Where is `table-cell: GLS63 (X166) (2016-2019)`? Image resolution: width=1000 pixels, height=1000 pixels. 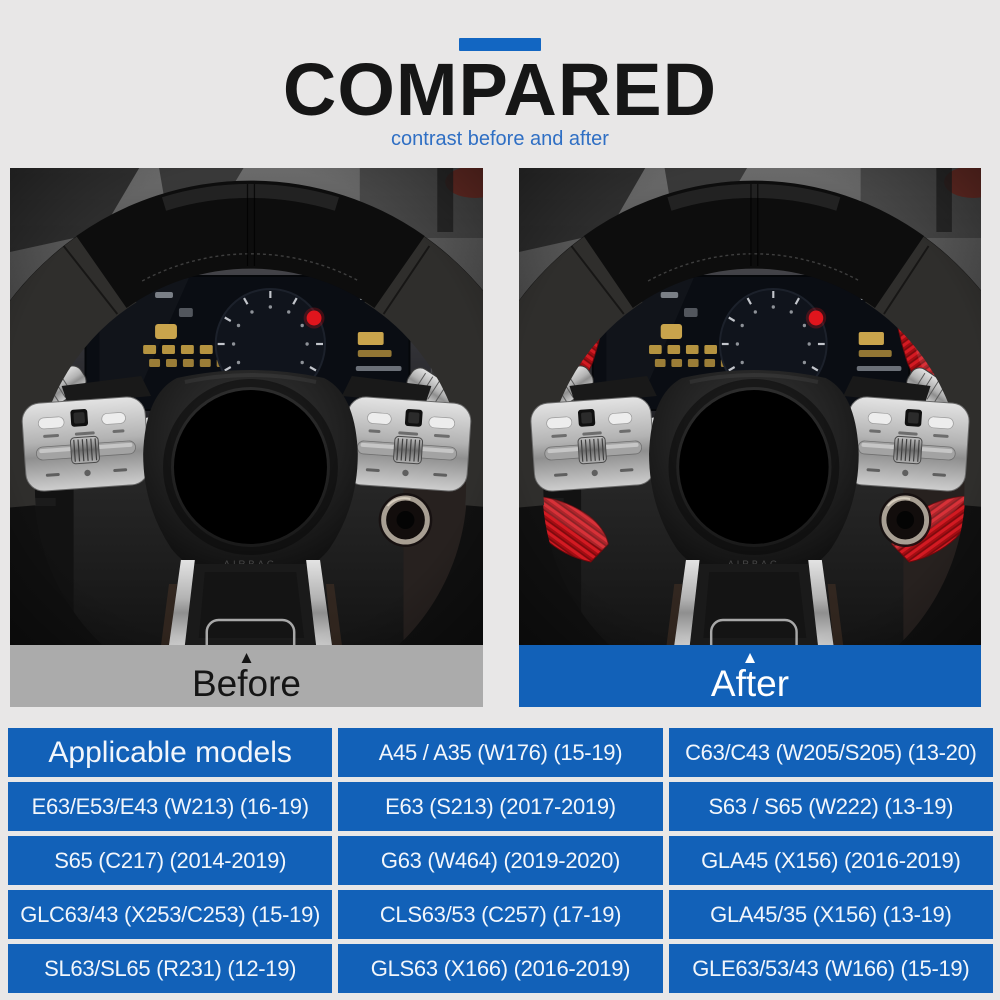
table-cell: GLS63 (X166) (2016-2019) is located at coordinates (500, 968).